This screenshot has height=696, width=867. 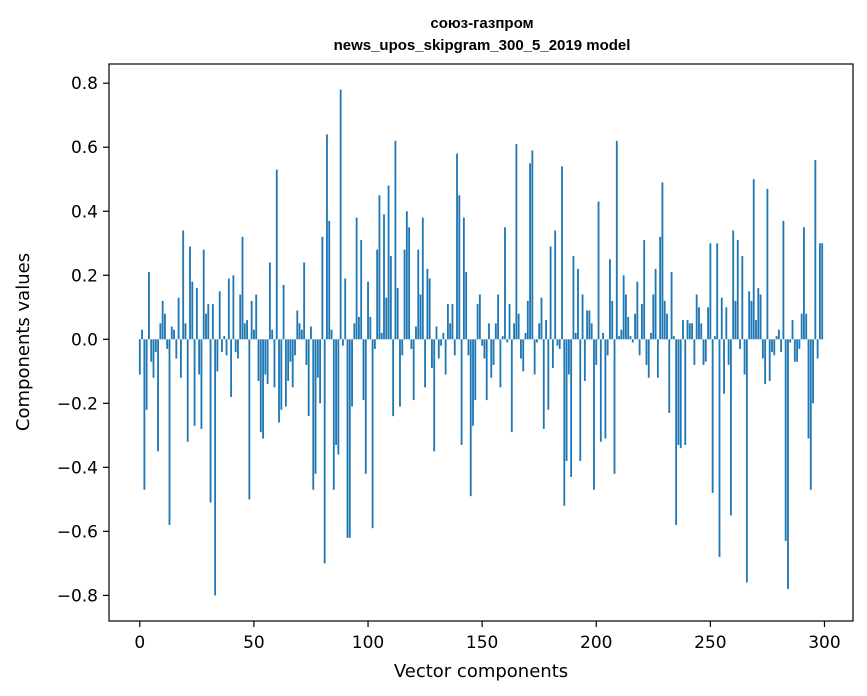 What do you see at coordinates (596, 643) in the screenshot?
I see `x-tick-label: 200` at bounding box center [596, 643].